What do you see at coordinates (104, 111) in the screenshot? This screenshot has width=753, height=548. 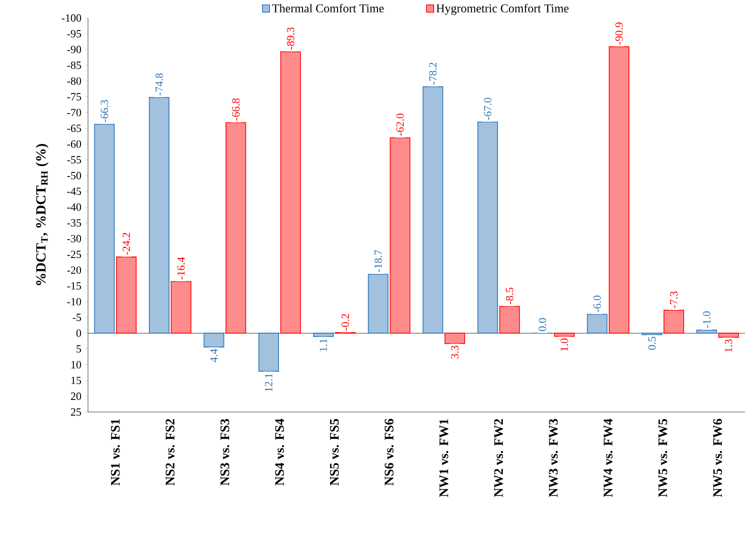 I see `data-label: -66.3` at bounding box center [104, 111].